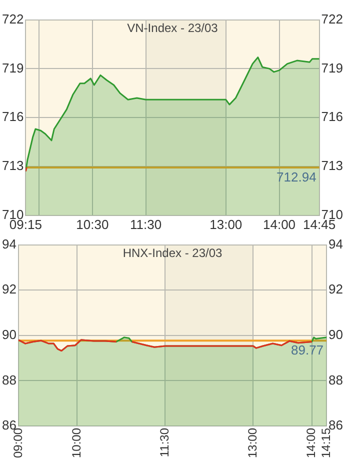 The height and width of the screenshot is (466, 349). What do you see at coordinates (332, 68) in the screenshot?
I see `y2-tick-label: 719` at bounding box center [332, 68].